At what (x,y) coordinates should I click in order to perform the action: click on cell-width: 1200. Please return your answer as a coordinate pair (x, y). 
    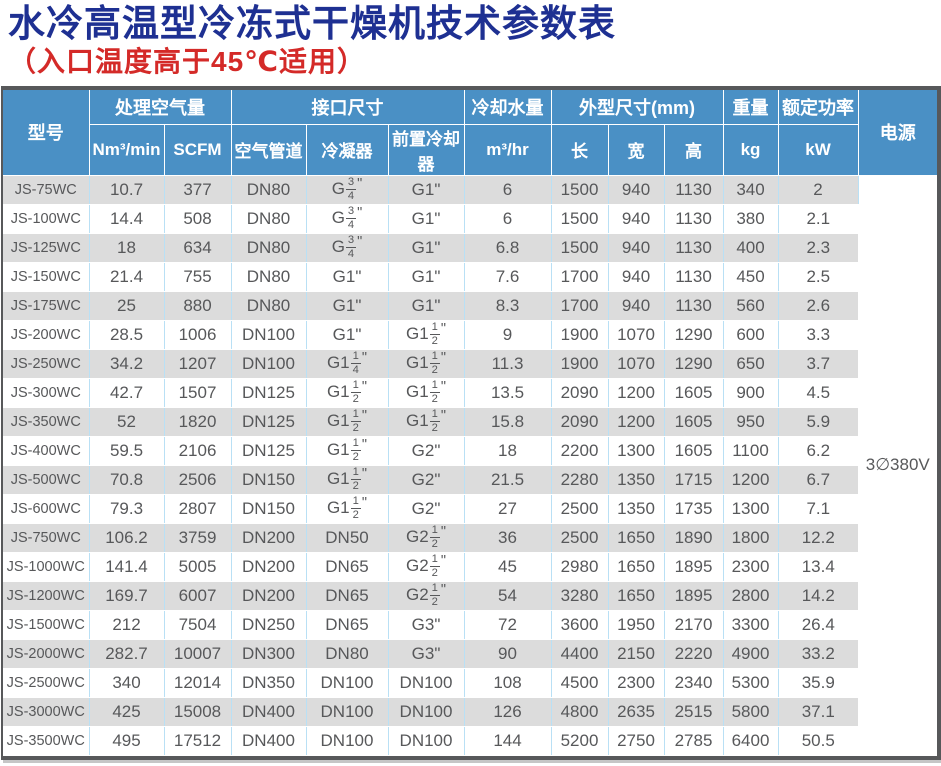
    Looking at the image, I should click on (636, 393).